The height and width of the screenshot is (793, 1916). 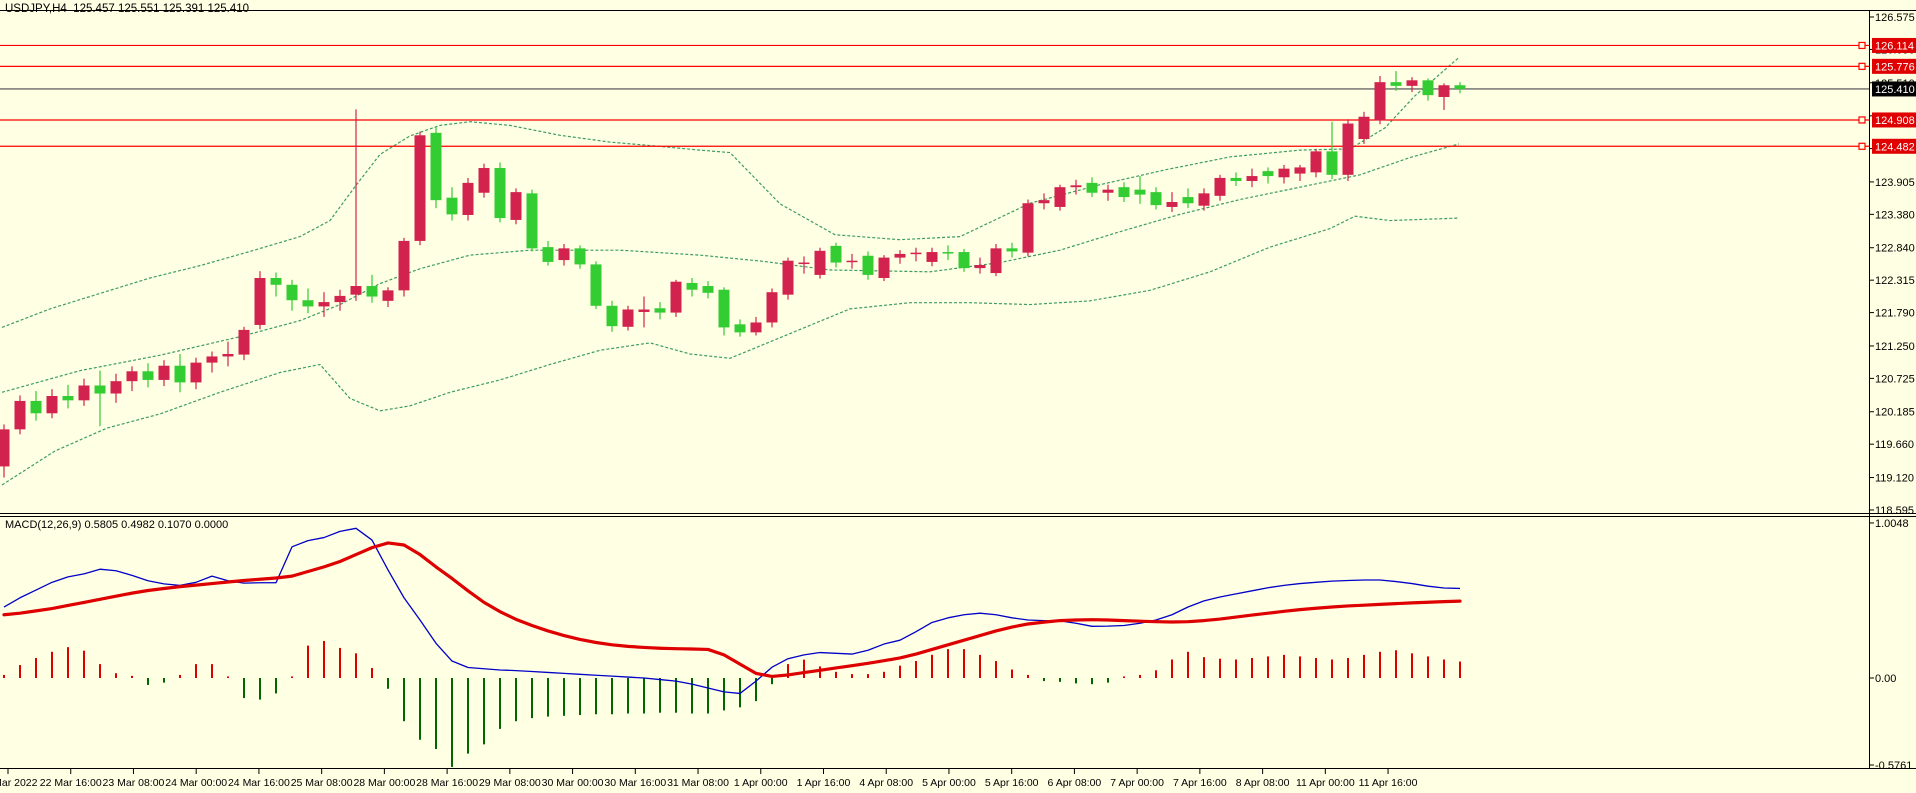 What do you see at coordinates (1895, 281) in the screenshot?
I see `price-tick-label: 122.315` at bounding box center [1895, 281].